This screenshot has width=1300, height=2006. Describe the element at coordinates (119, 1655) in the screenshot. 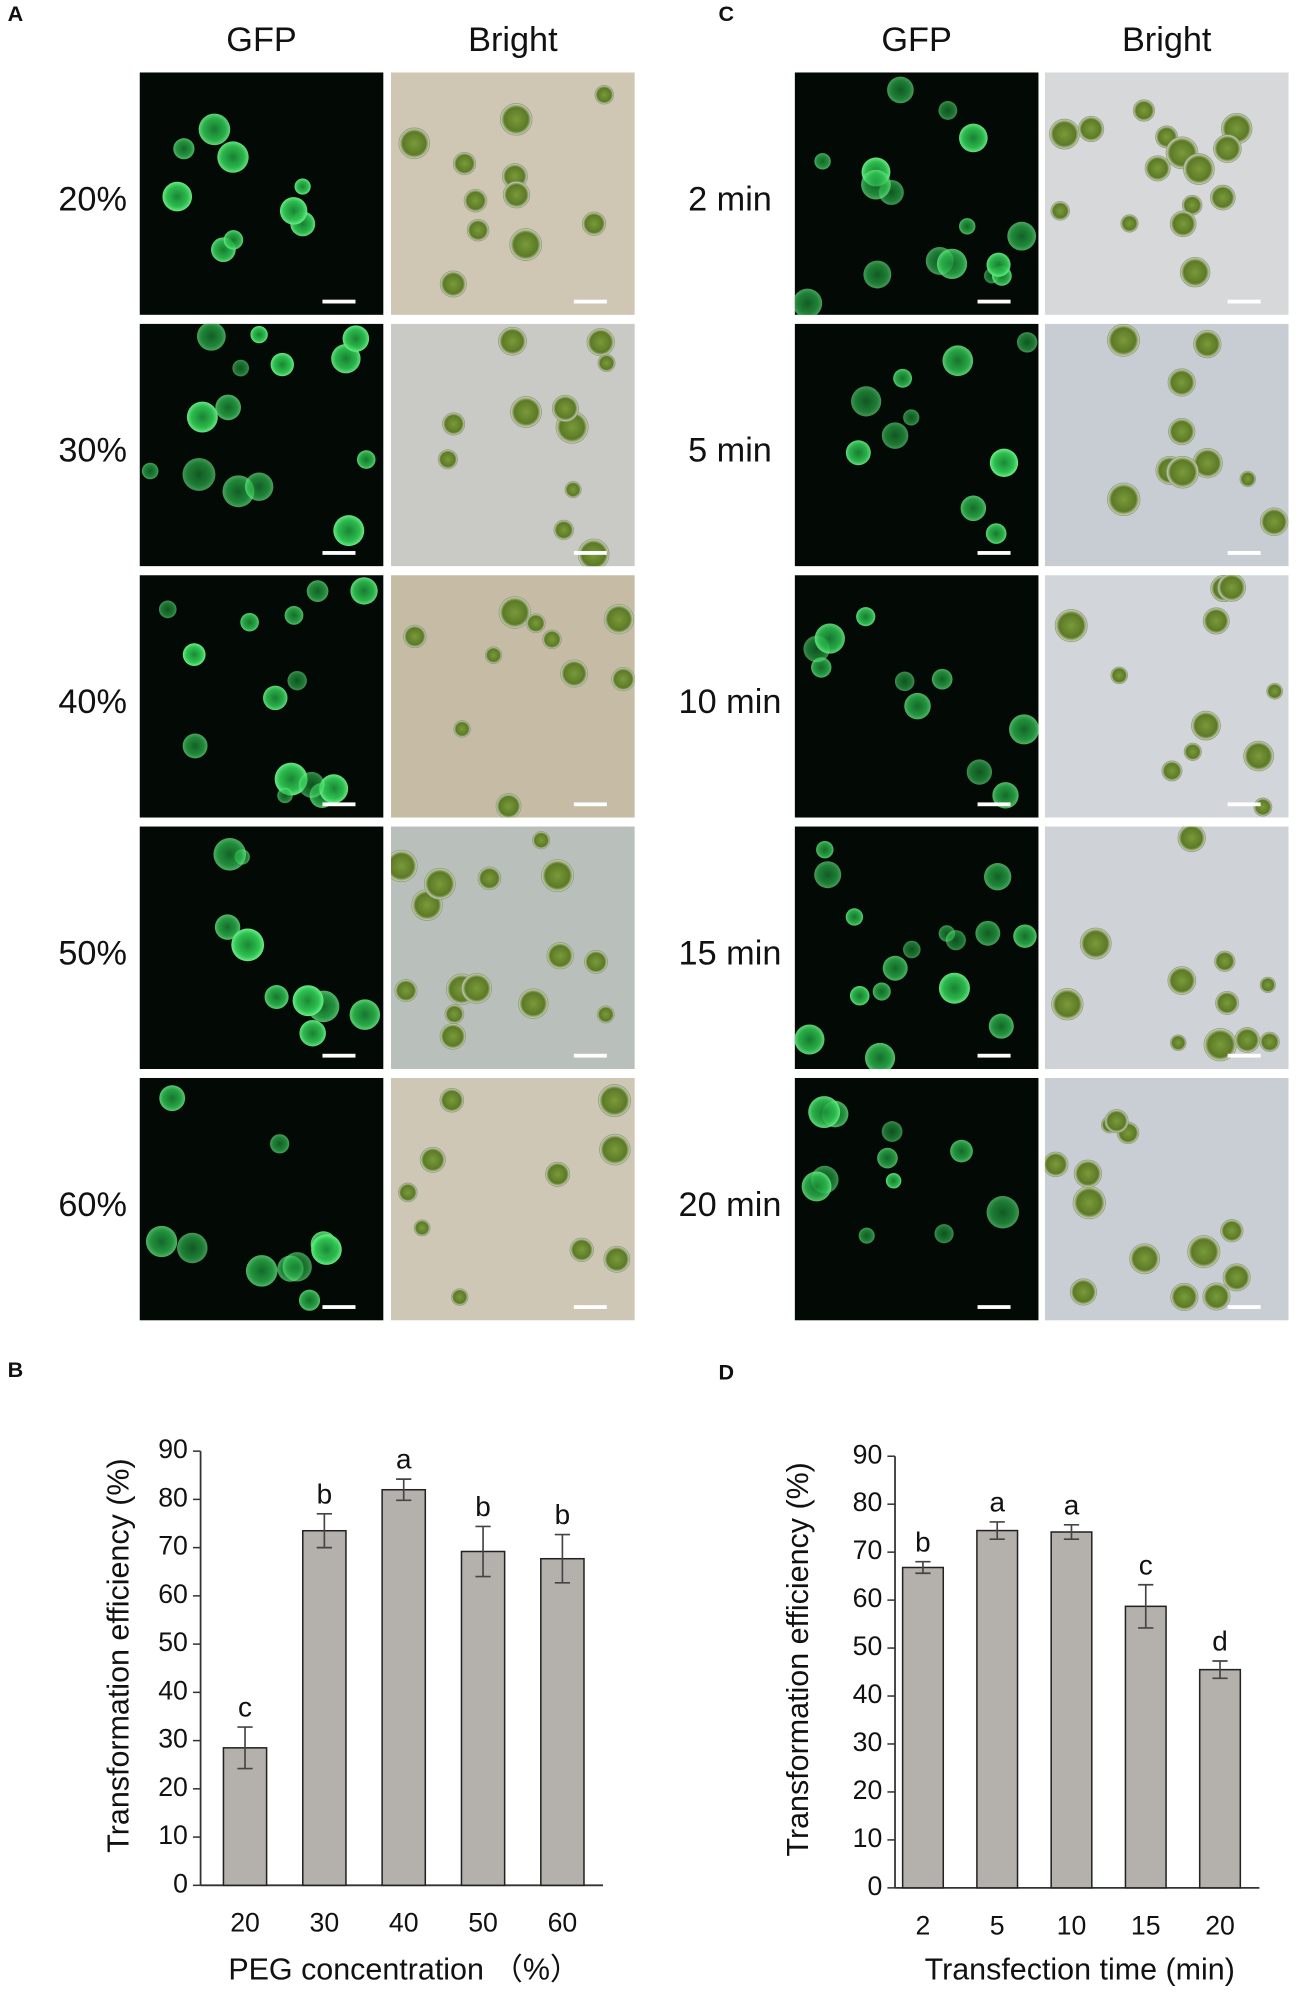

I see `y-axis-title: Transformation efficiency (%)` at that location.